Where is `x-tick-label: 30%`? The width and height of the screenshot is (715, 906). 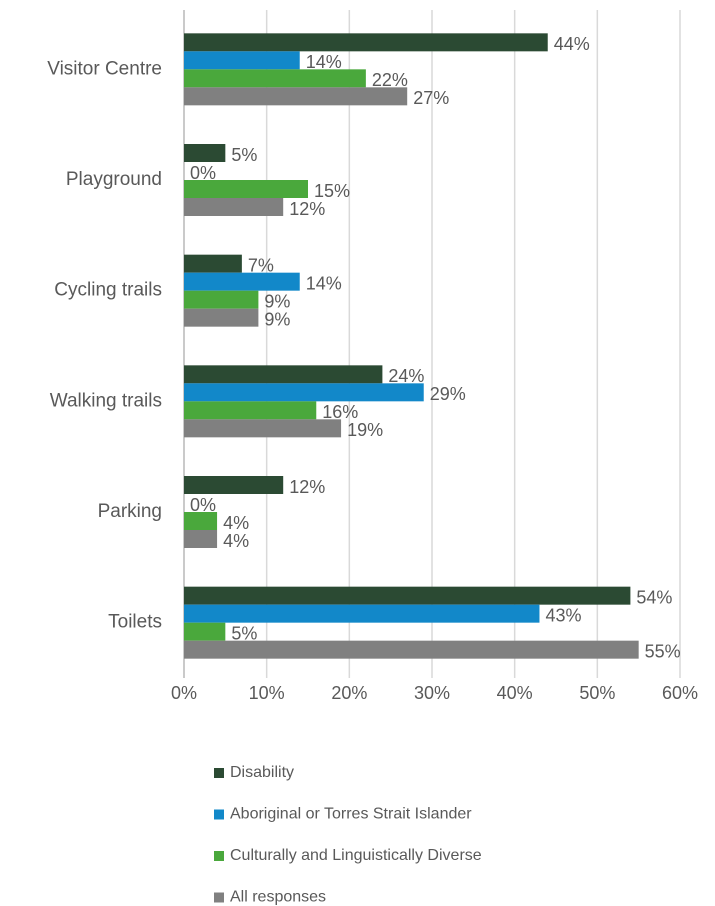 x-tick-label: 30% is located at coordinates (432, 693).